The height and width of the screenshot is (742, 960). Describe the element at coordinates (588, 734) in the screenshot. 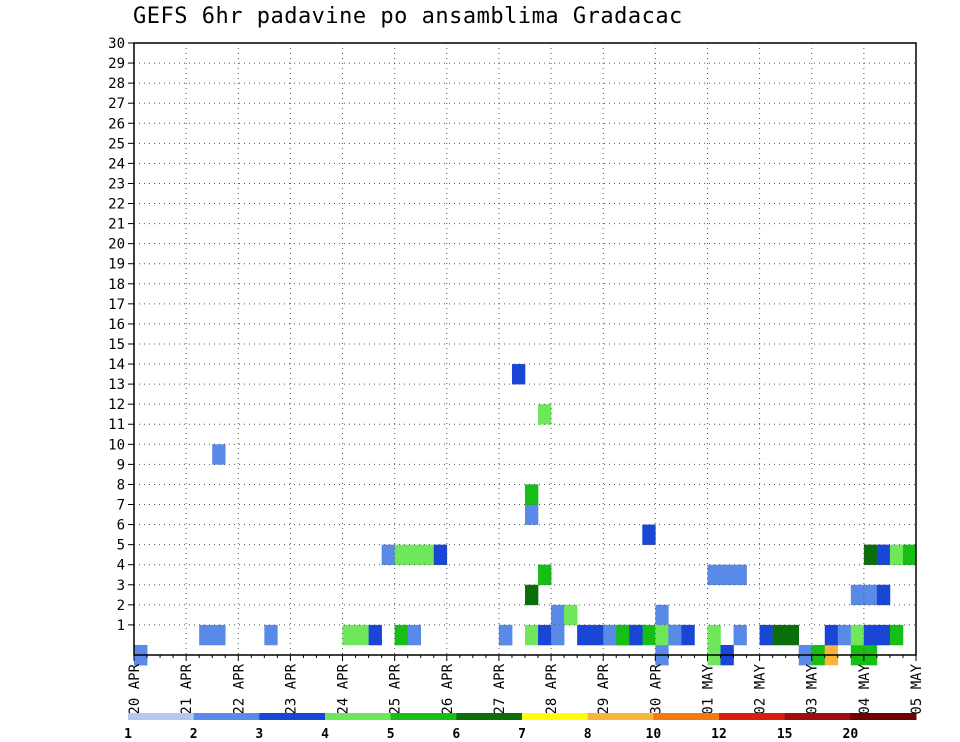

I see `colorbar-label: 8` at that location.